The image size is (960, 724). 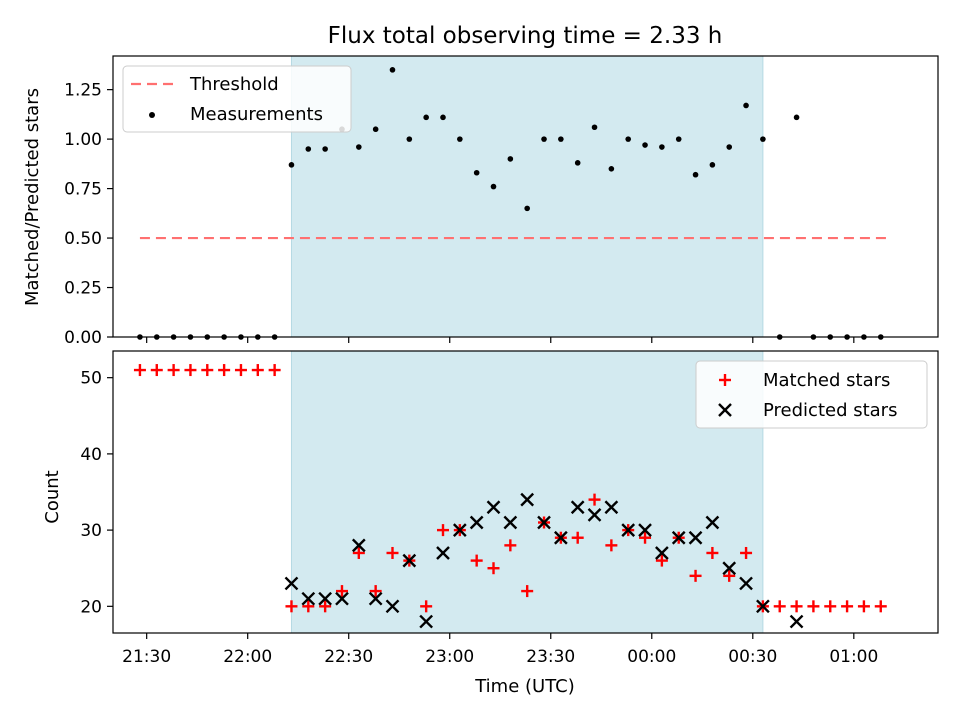 I want to click on x-tick-label: 01:00, so click(x=853, y=657).